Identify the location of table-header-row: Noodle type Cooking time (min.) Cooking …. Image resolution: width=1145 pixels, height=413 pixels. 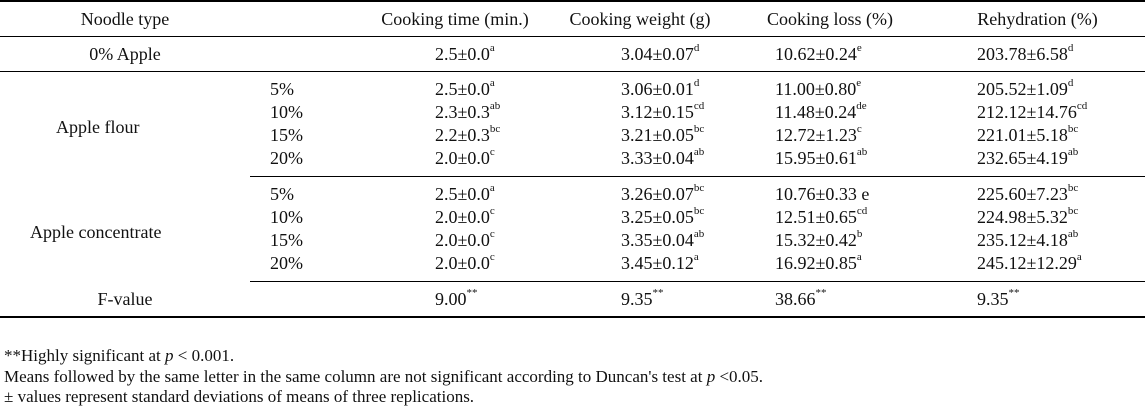
(572, 18).